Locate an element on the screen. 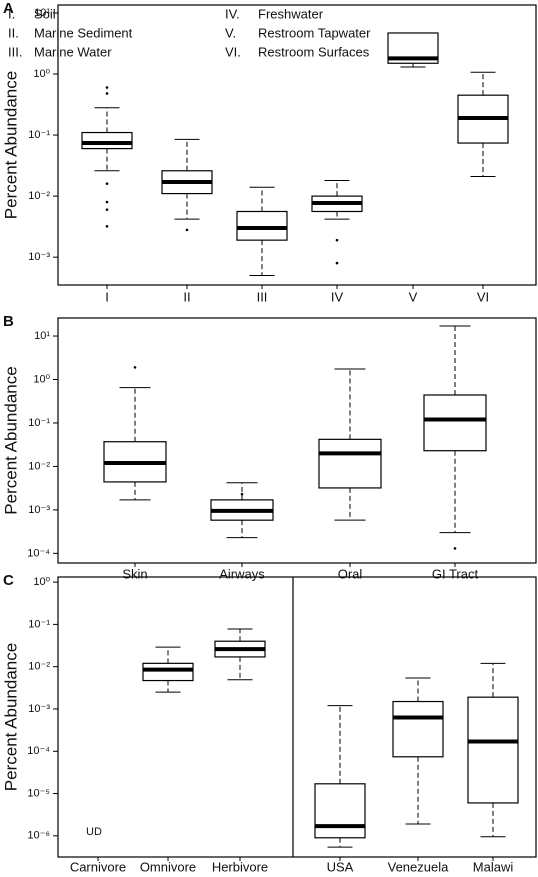 The image size is (538, 877). x-tick-label: GI Tract is located at coordinates (455, 573).